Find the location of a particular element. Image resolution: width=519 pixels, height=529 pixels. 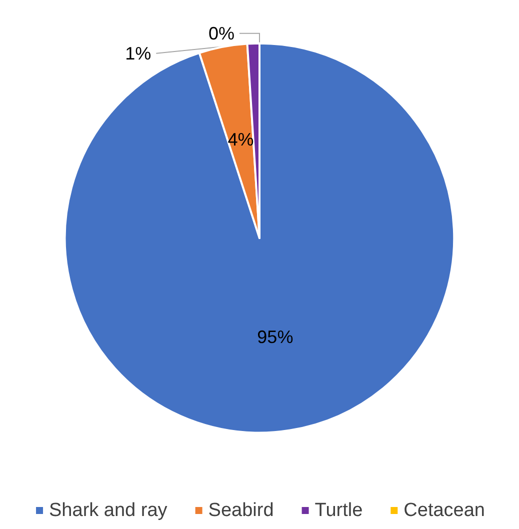

text: 0% is located at coordinates (221, 33).